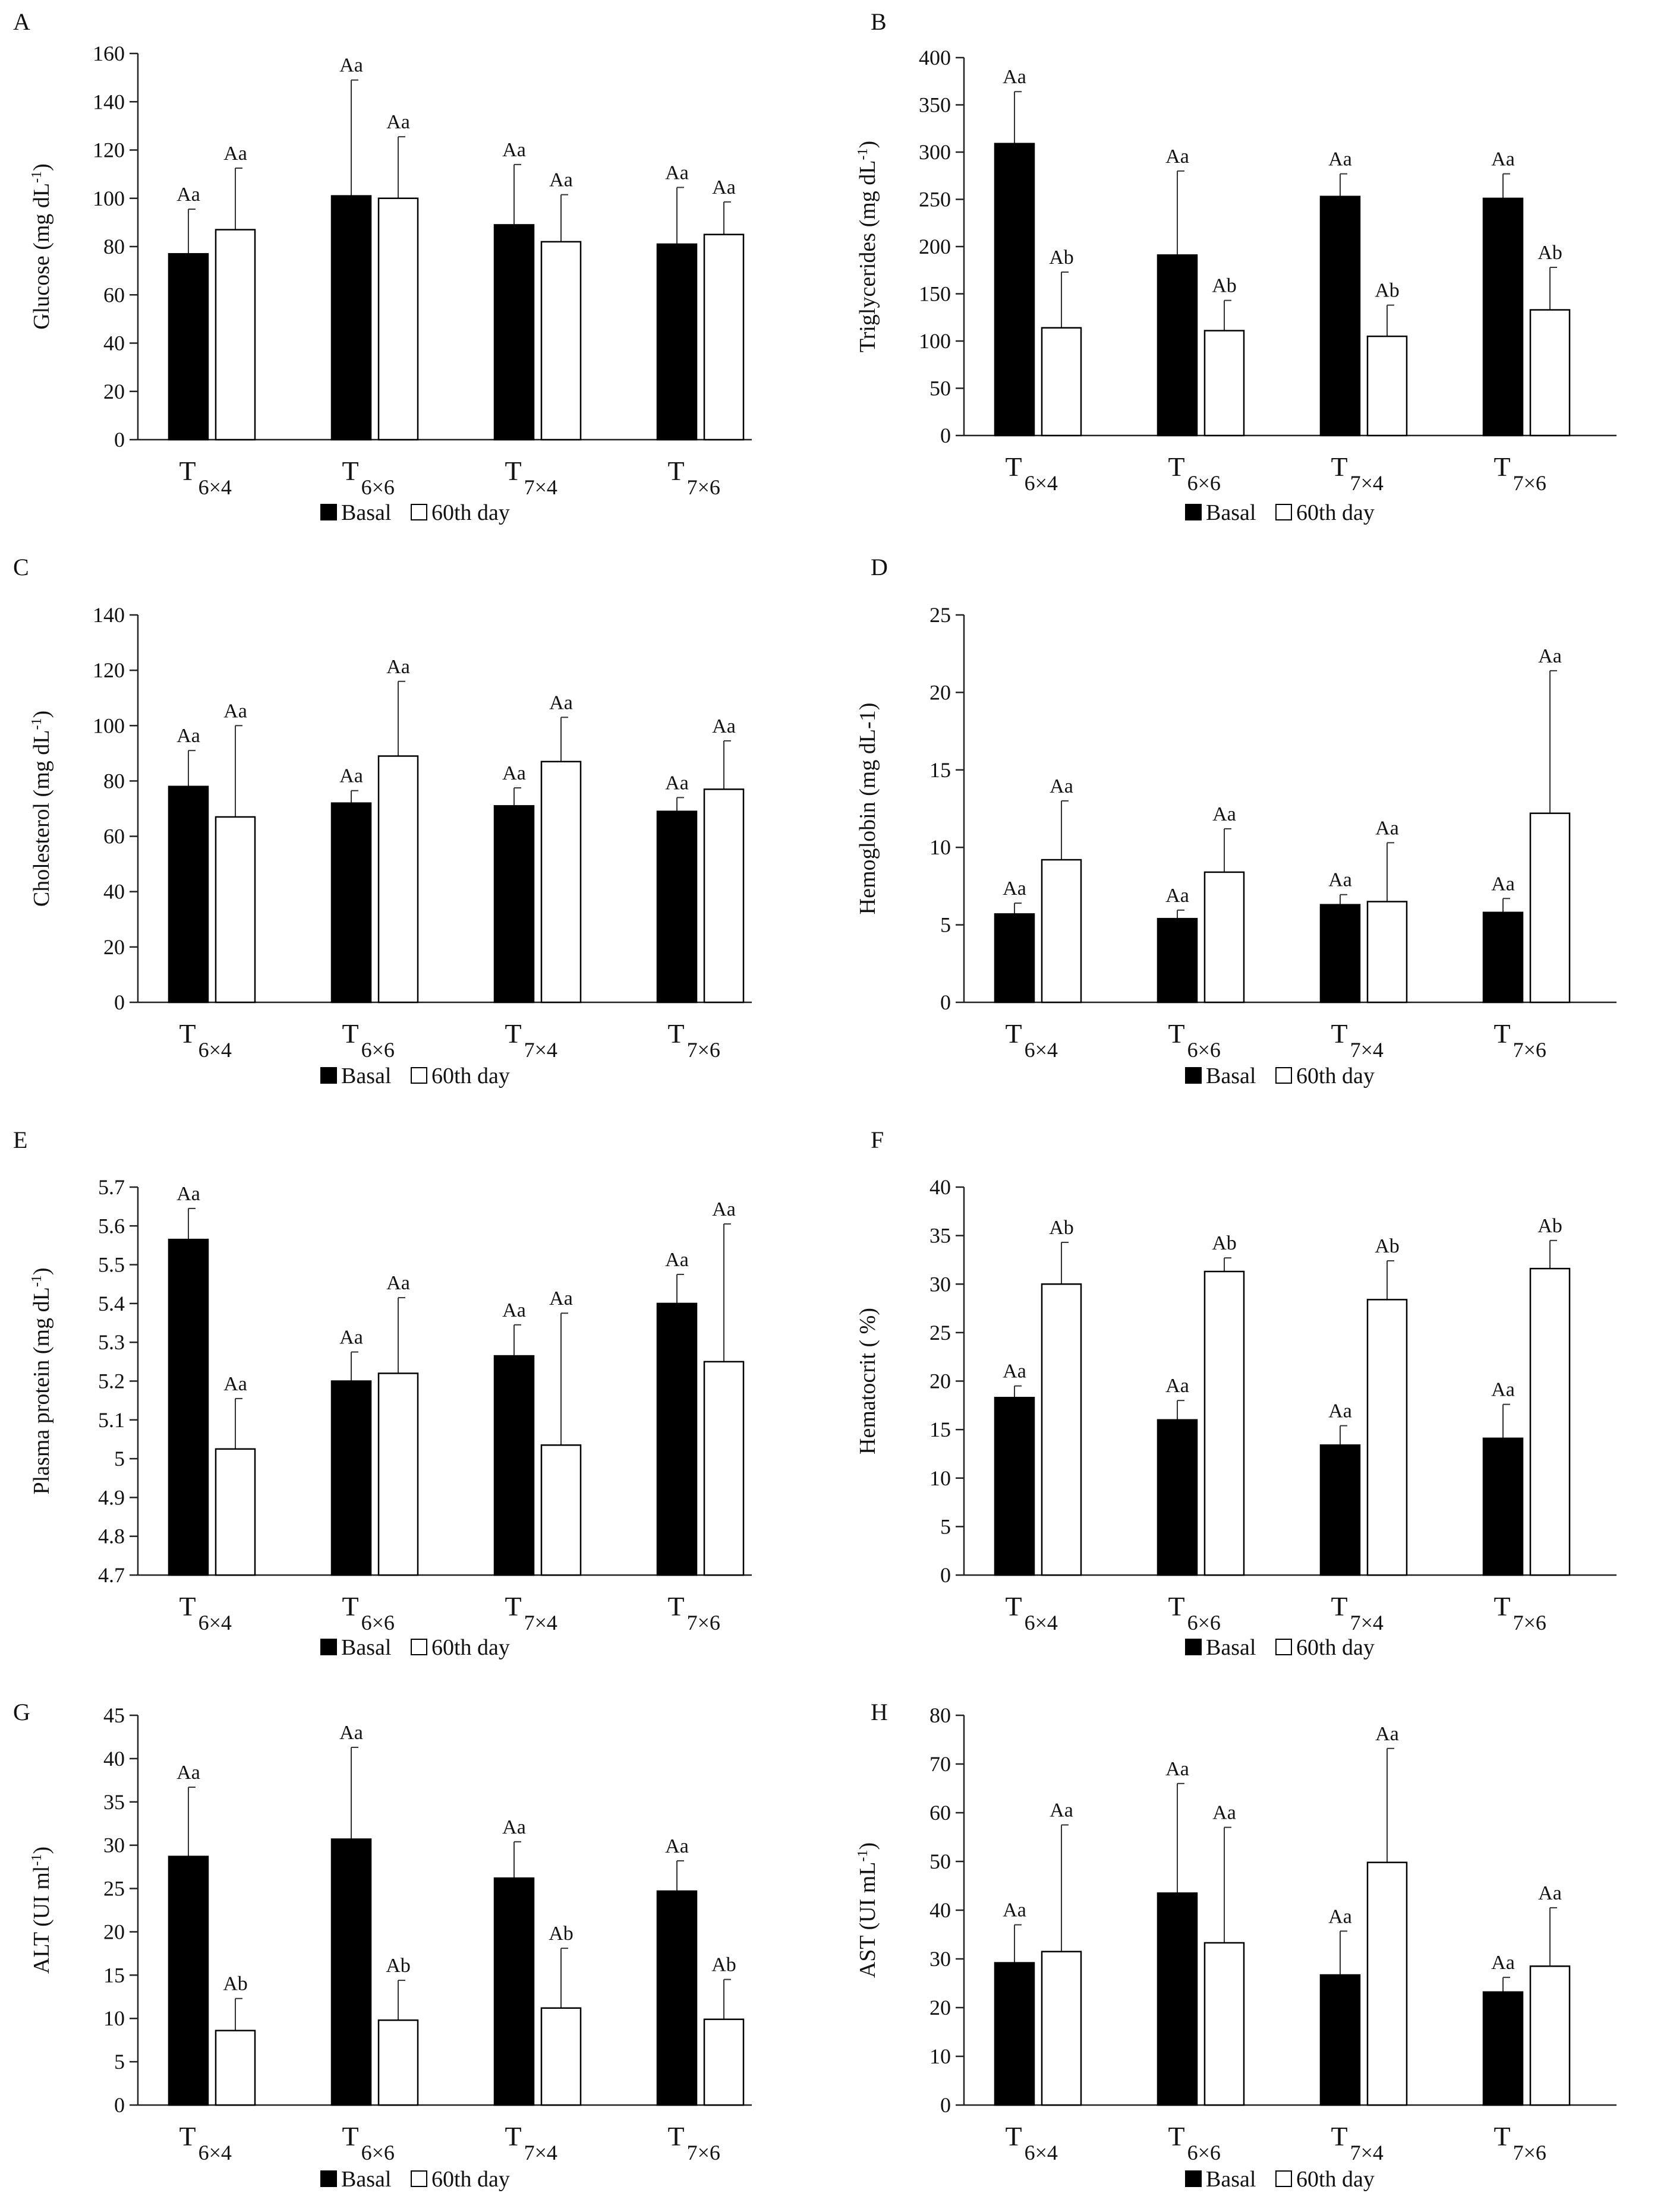 This screenshot has width=1670, height=2212. Describe the element at coordinates (935, 58) in the screenshot. I see `y-tick-label: 400` at that location.